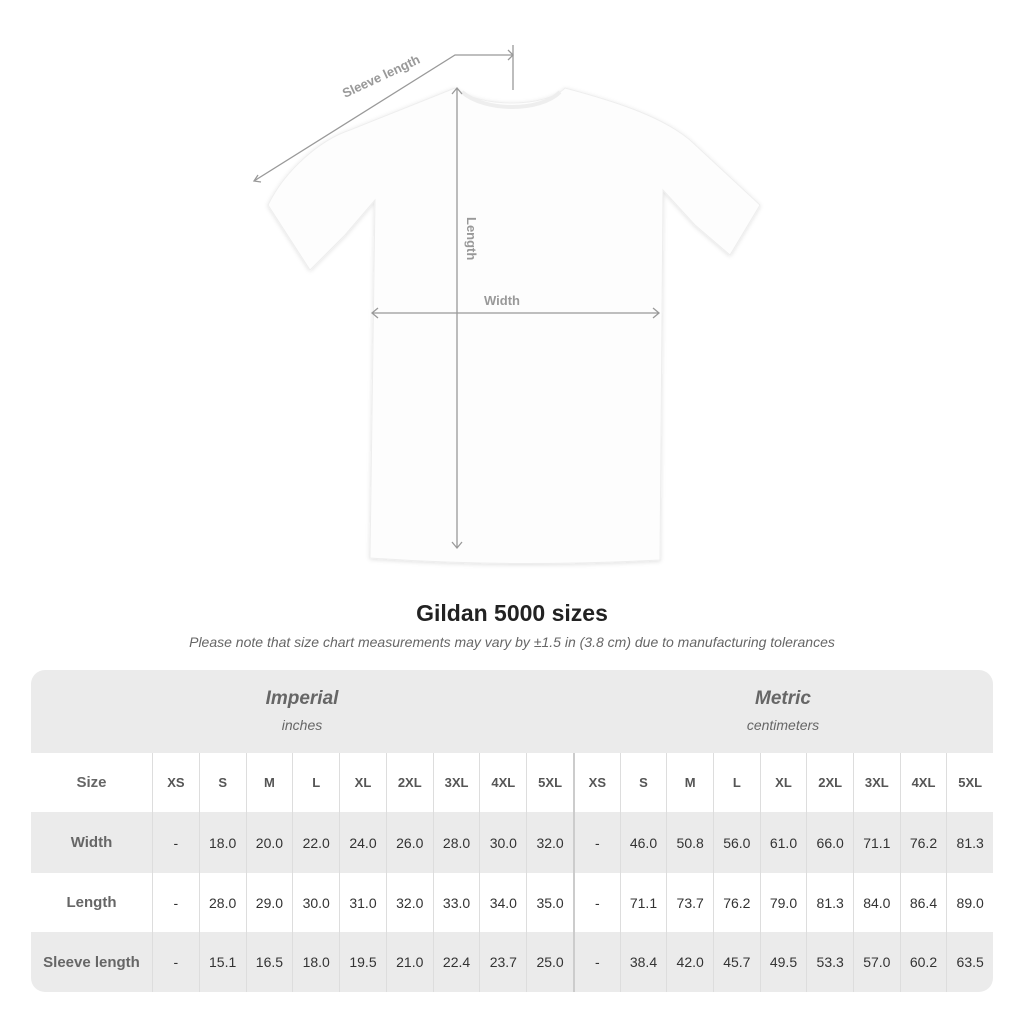 The image size is (1024, 1024). Describe the element at coordinates (783, 902) in the screenshot. I see `measurement-cell: 79.0` at that location.